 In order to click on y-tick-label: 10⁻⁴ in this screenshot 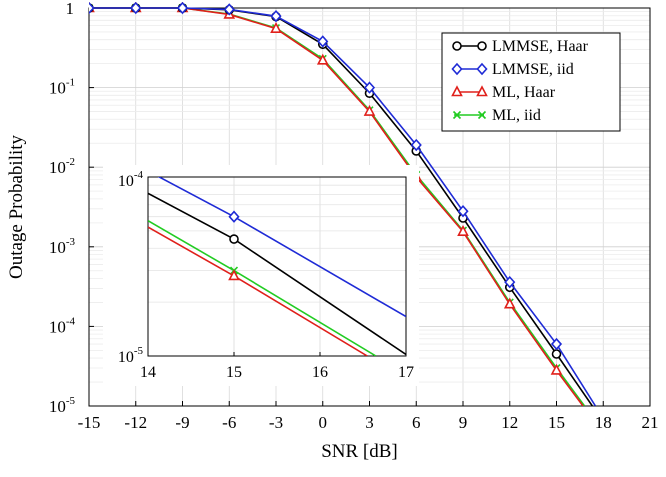, I will do `click(62, 325)`.